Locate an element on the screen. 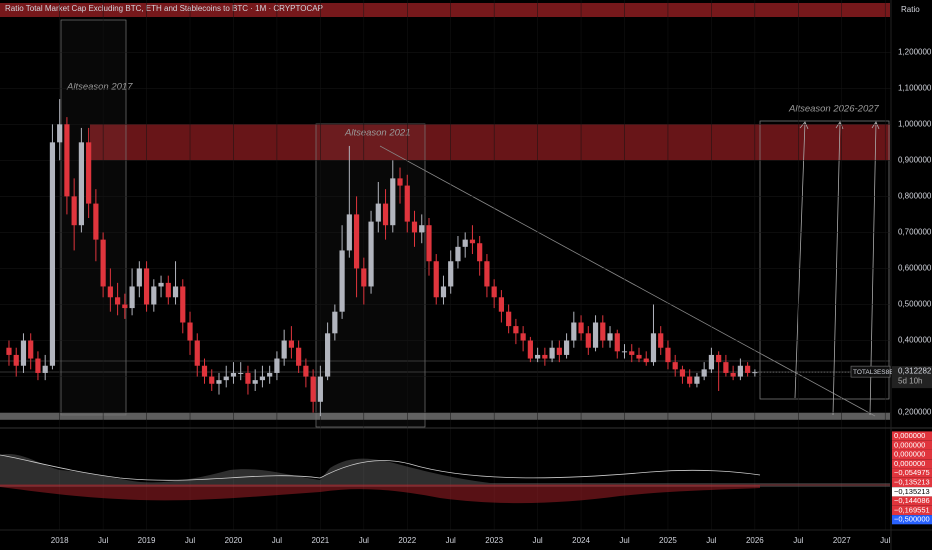 Image resolution: width=932 pixels, height=550 pixels. annotation: Altseason 2017 is located at coordinates (99, 87).